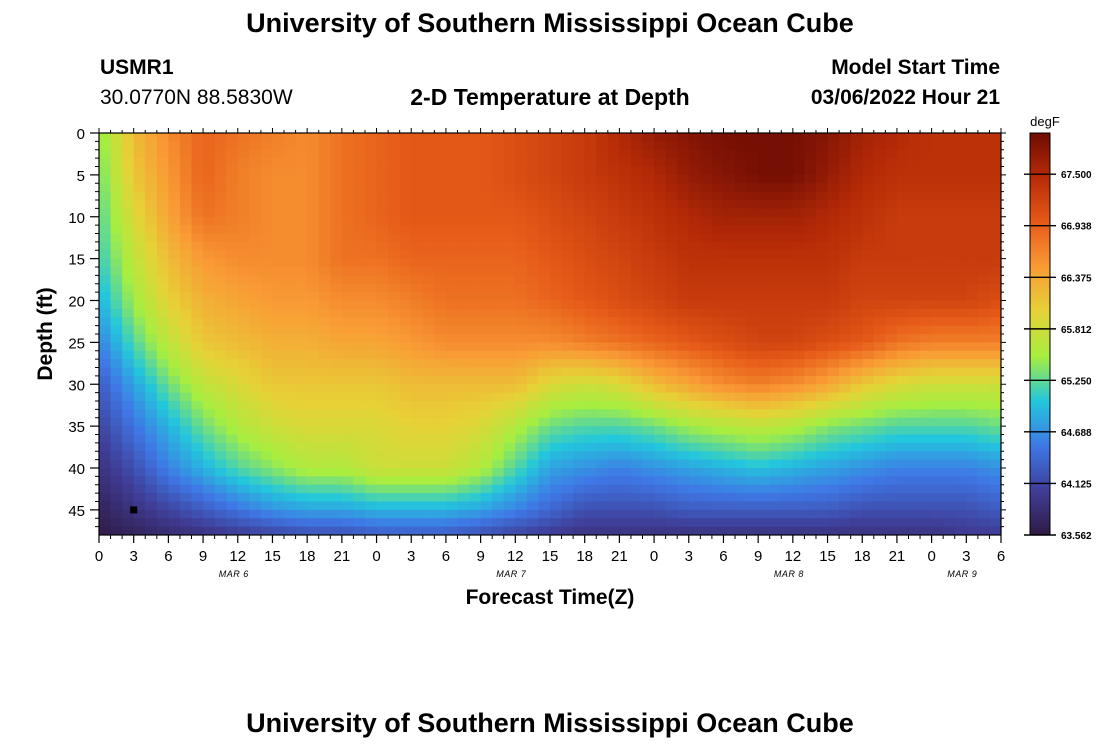  Describe the element at coordinates (76, 511) in the screenshot. I see `y-tick-label: 45` at that location.